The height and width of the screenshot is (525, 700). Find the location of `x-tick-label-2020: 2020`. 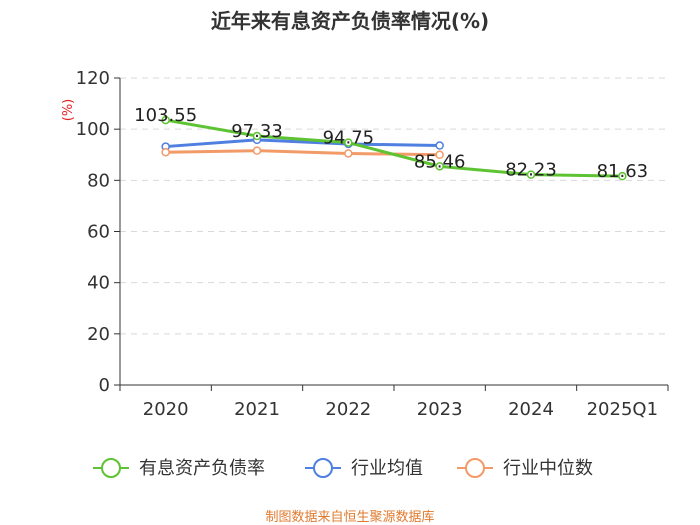

x-tick-label-2020: 2020 is located at coordinates (166, 409).